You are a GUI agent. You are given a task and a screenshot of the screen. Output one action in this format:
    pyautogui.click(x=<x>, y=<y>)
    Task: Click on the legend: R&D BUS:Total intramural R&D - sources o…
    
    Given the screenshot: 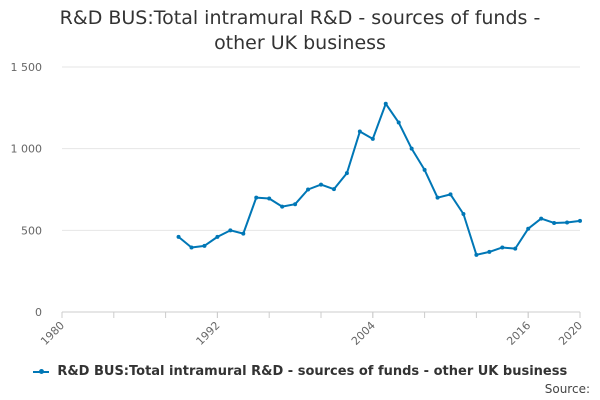 What is the action you would take?
    pyautogui.click(x=300, y=371)
    